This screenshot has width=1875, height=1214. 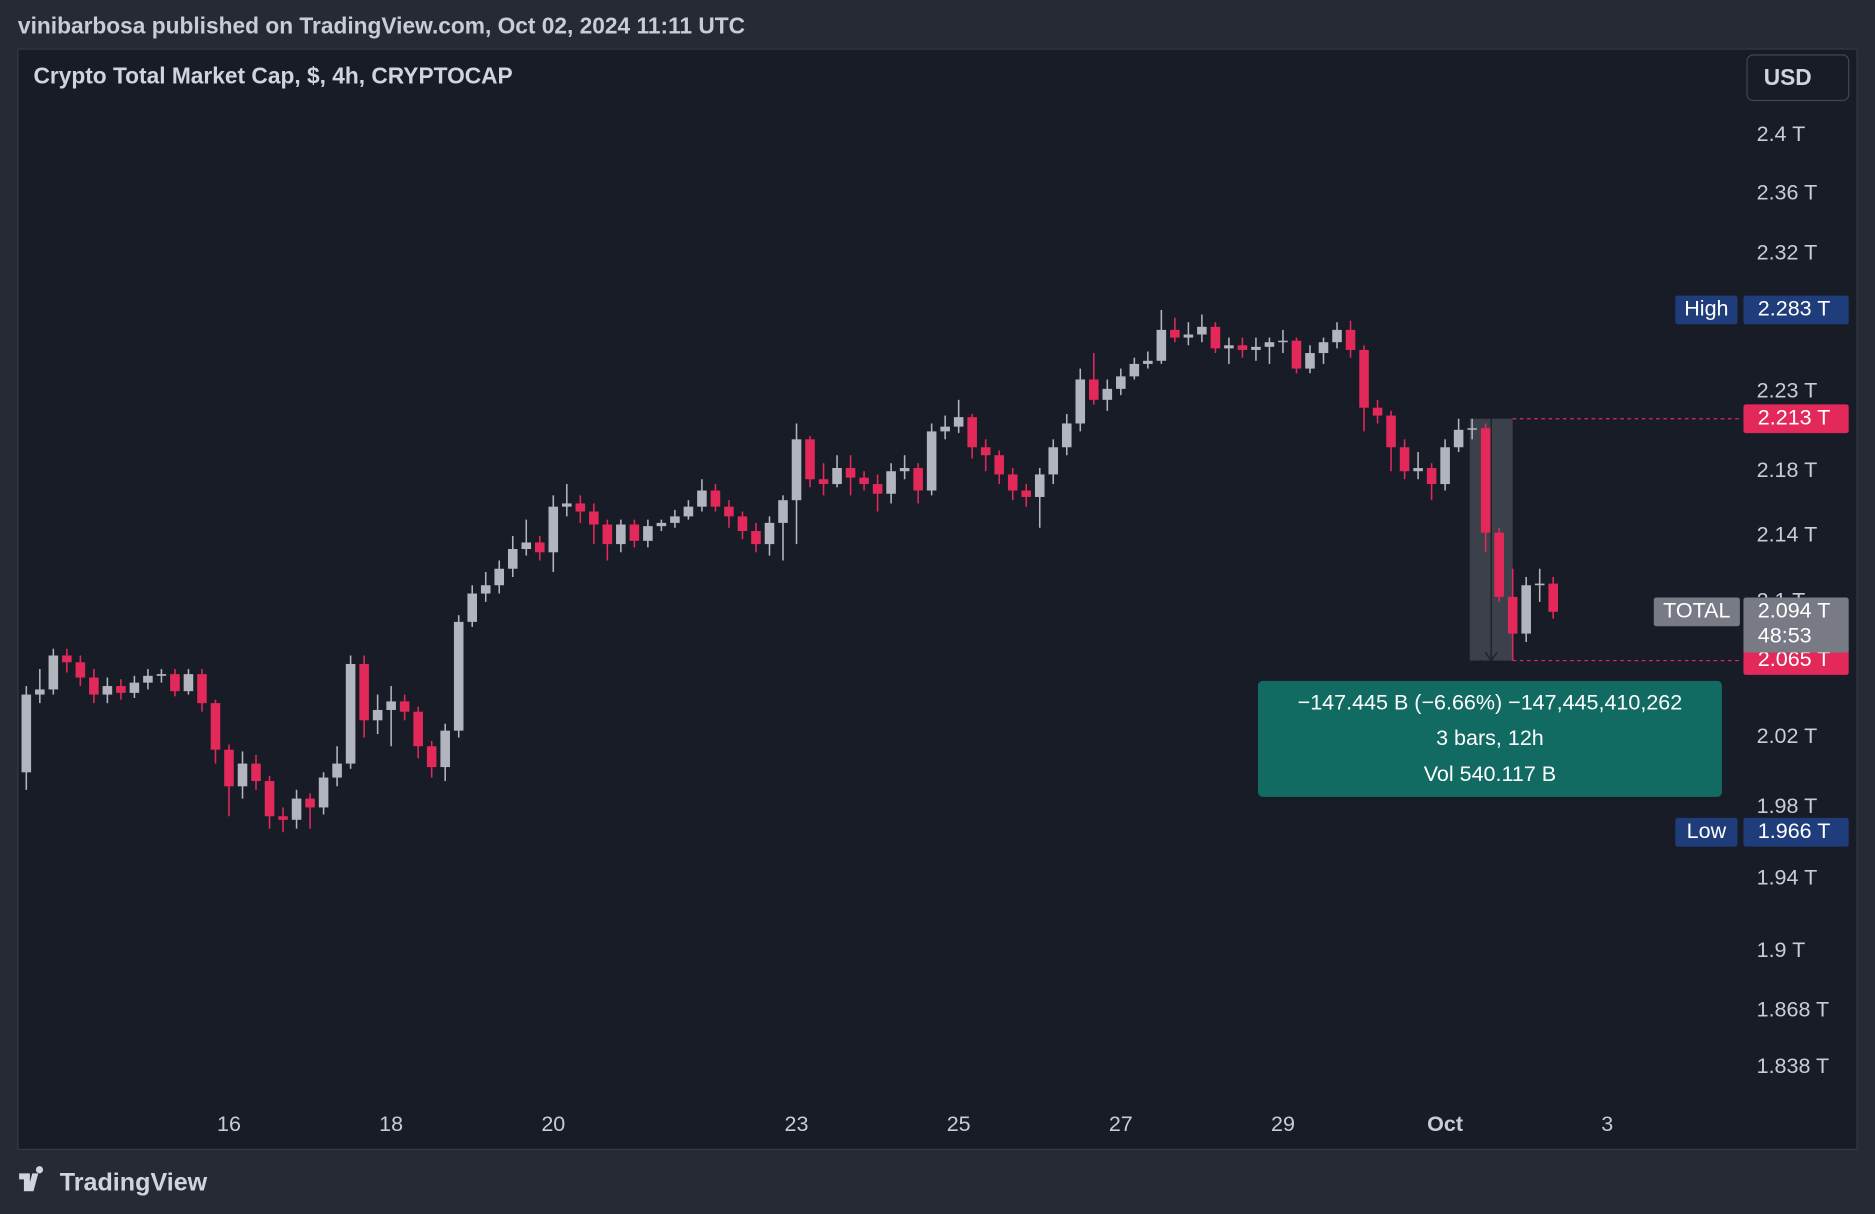 What do you see at coordinates (229, 1124) in the screenshot?
I see `x-tick-label: 16` at bounding box center [229, 1124].